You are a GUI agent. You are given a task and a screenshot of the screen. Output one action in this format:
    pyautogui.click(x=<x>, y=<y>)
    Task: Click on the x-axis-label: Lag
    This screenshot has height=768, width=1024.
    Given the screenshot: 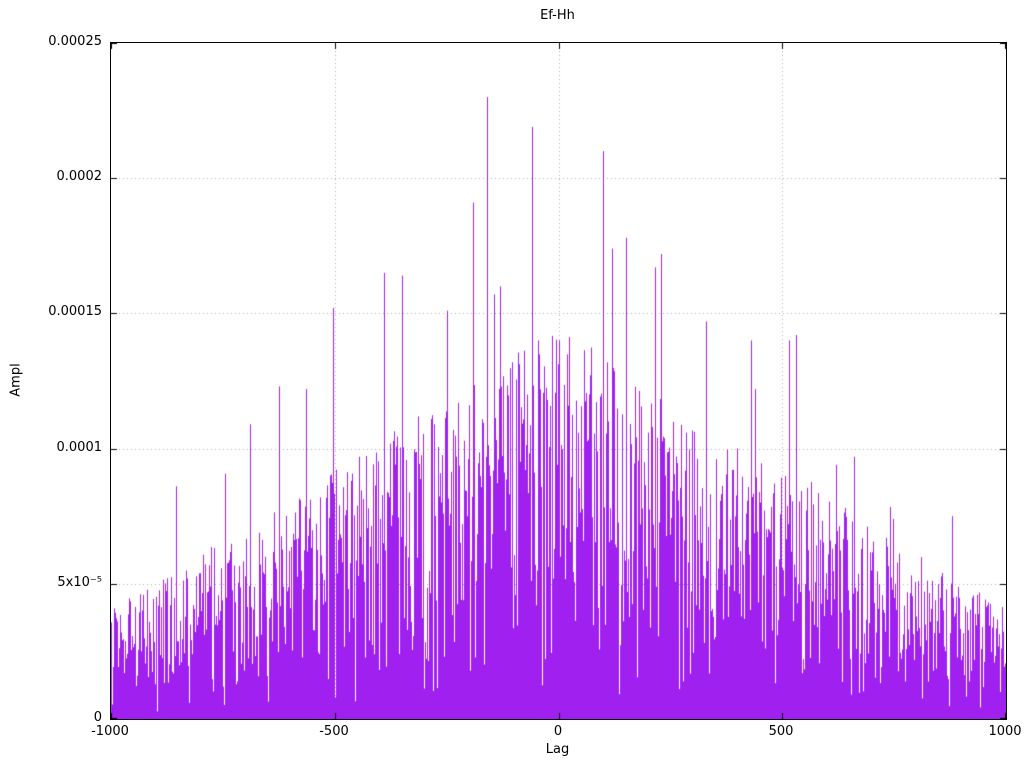 What is the action you would take?
    pyautogui.click(x=557, y=749)
    